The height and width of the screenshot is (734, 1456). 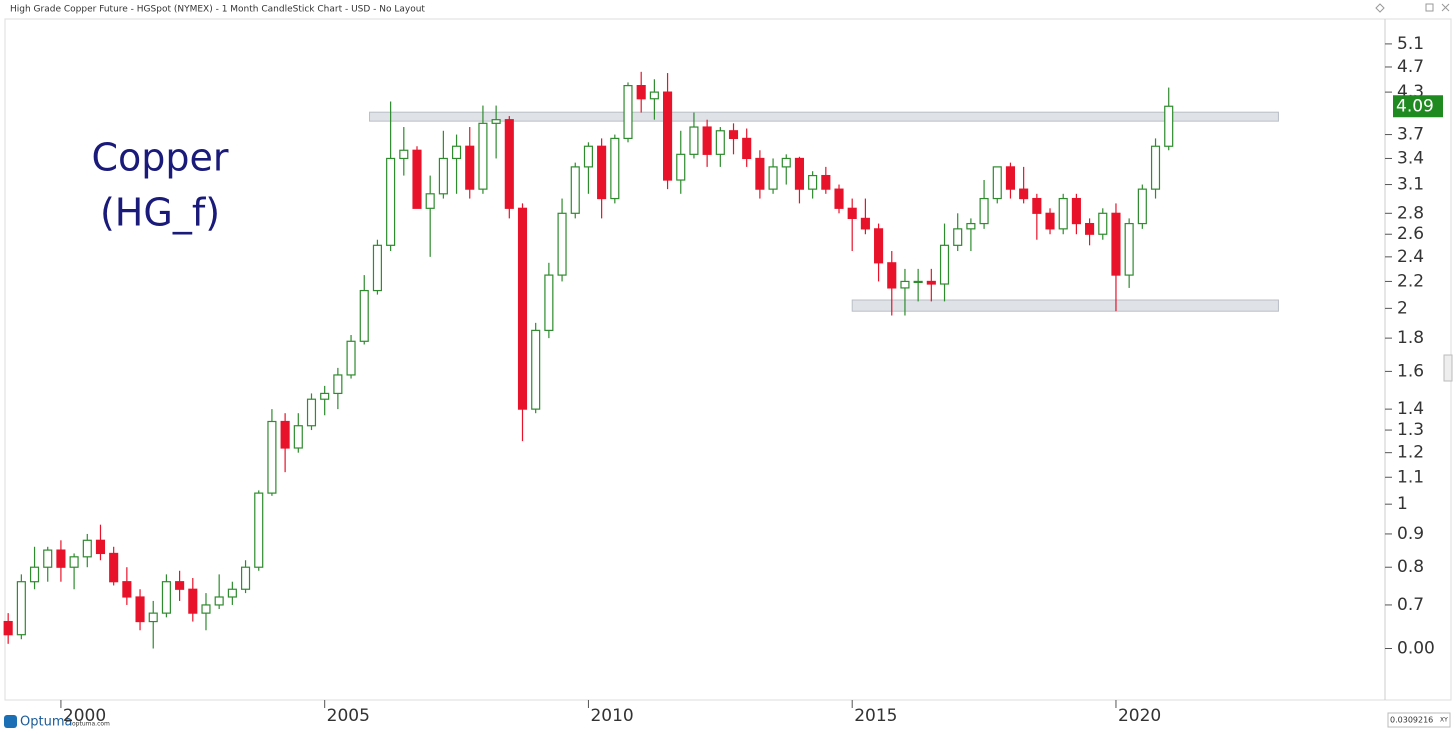 I want to click on x-tick-label: 2010, so click(x=611, y=716).